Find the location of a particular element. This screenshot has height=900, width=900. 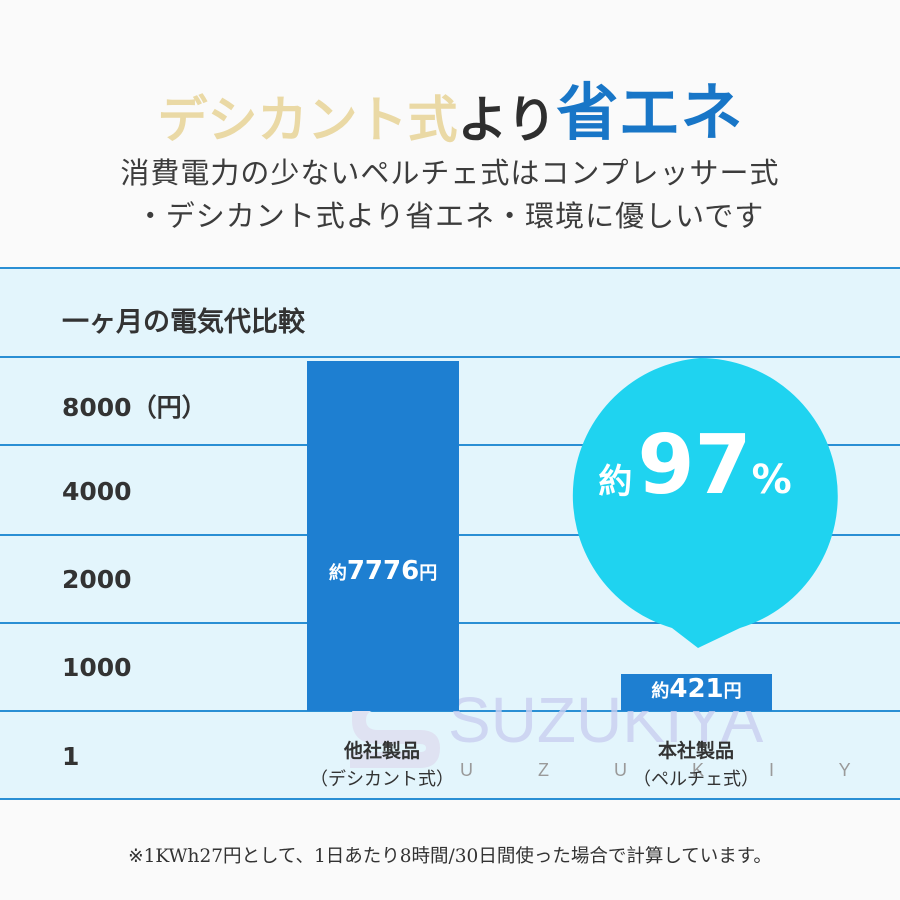

savings-callout-bubble is located at coordinates (705, 503).